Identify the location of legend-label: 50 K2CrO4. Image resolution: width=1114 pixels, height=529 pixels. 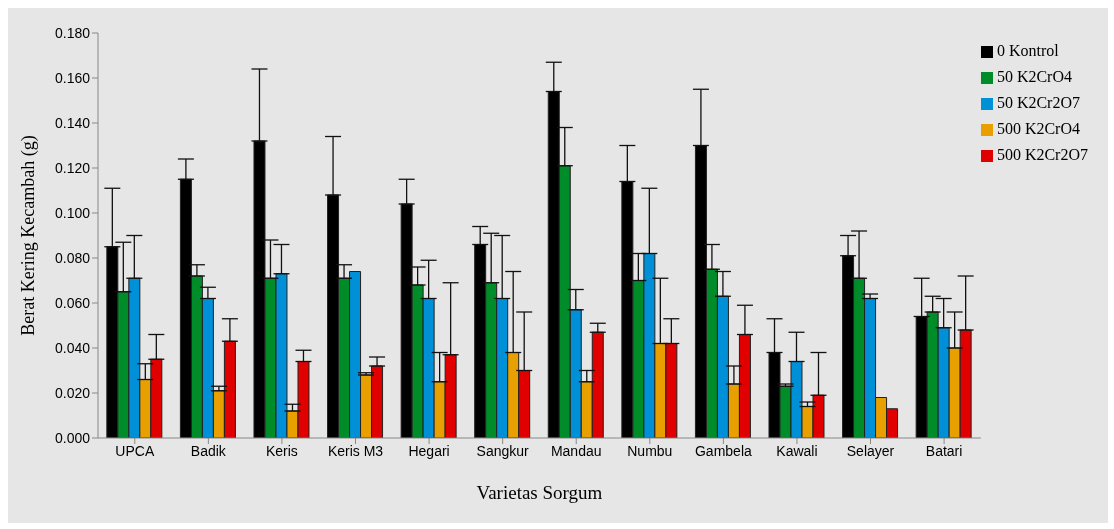
(1034, 76).